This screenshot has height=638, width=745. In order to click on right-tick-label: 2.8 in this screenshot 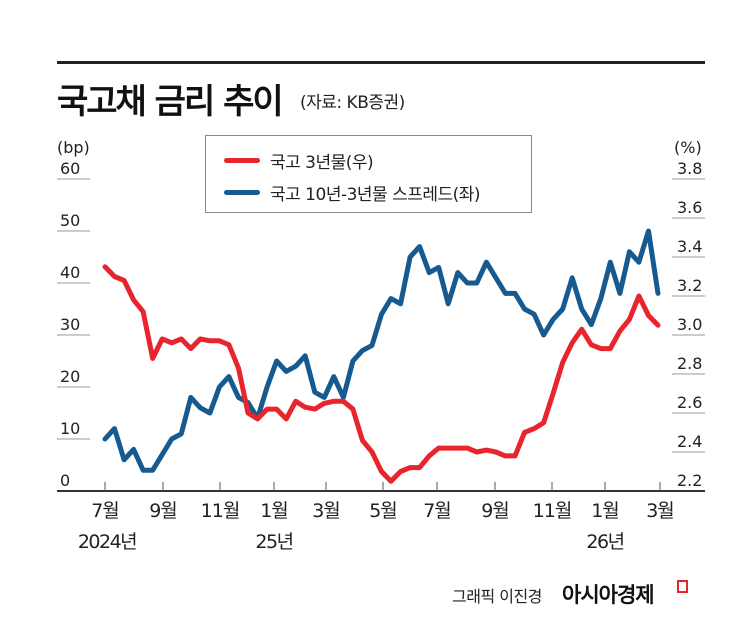, I will do `click(690, 363)`.